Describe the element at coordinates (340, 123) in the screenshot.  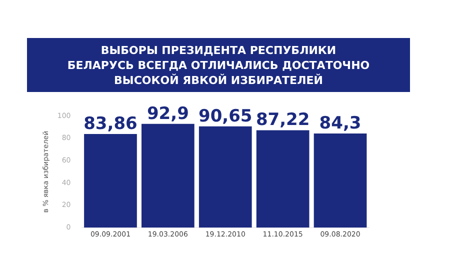
I see `data-label: 84,3` at that location.